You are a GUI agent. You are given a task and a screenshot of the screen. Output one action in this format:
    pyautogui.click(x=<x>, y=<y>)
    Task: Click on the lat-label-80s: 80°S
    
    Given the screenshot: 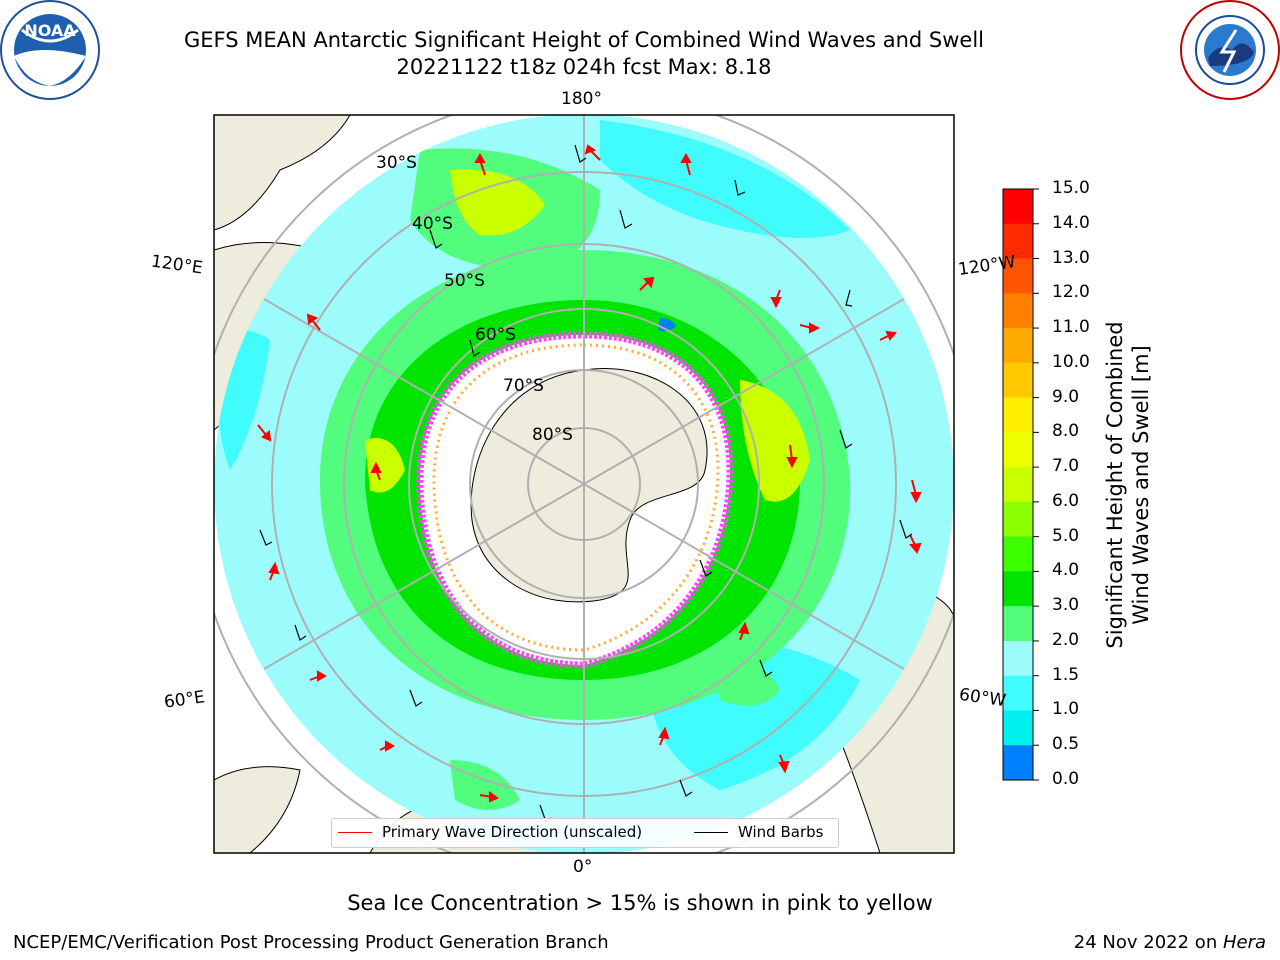 What is the action you would take?
    pyautogui.click(x=552, y=435)
    